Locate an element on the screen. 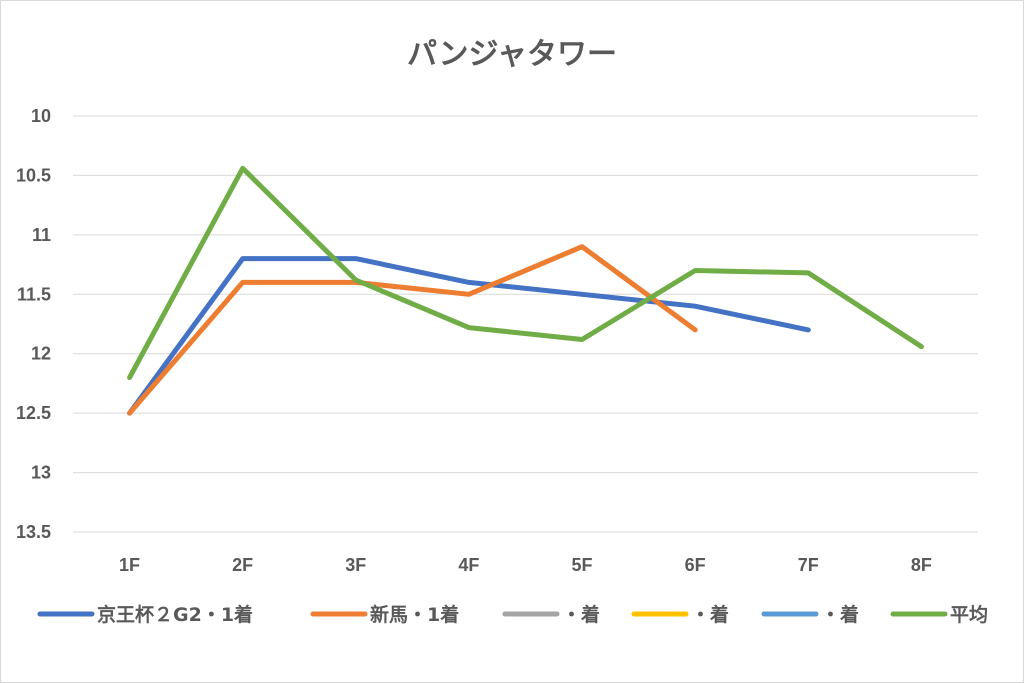 The width and height of the screenshot is (1024, 683). x-tick-label: 3F is located at coordinates (355, 565).